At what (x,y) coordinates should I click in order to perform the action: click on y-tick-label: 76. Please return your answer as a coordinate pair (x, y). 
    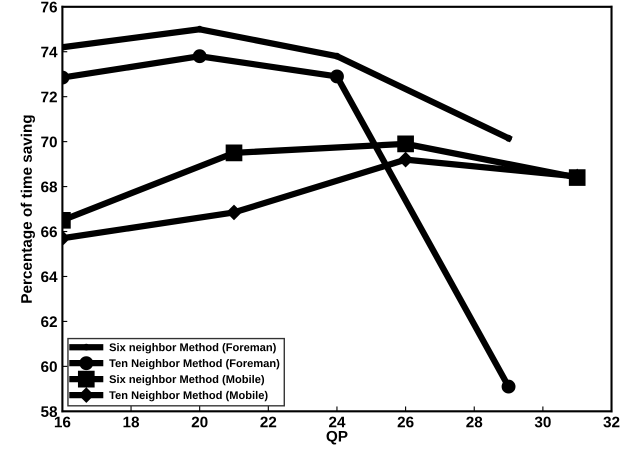
    Looking at the image, I should click on (49, 7).